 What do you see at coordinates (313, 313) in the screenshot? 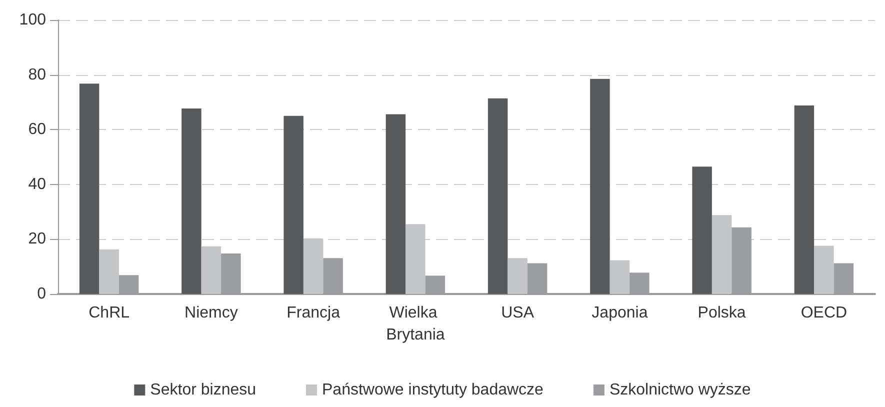
I see `x-tick-label: Francja` at bounding box center [313, 313].